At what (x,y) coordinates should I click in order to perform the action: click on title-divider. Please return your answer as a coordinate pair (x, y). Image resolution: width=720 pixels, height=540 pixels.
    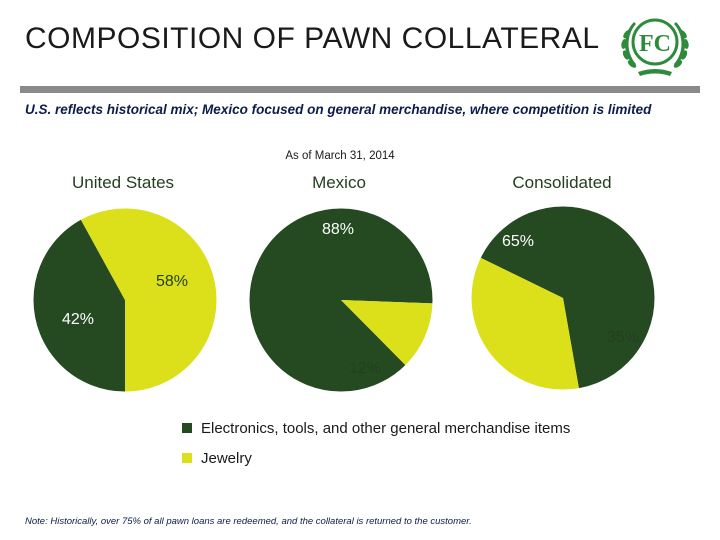
    Looking at the image, I should click on (360, 89).